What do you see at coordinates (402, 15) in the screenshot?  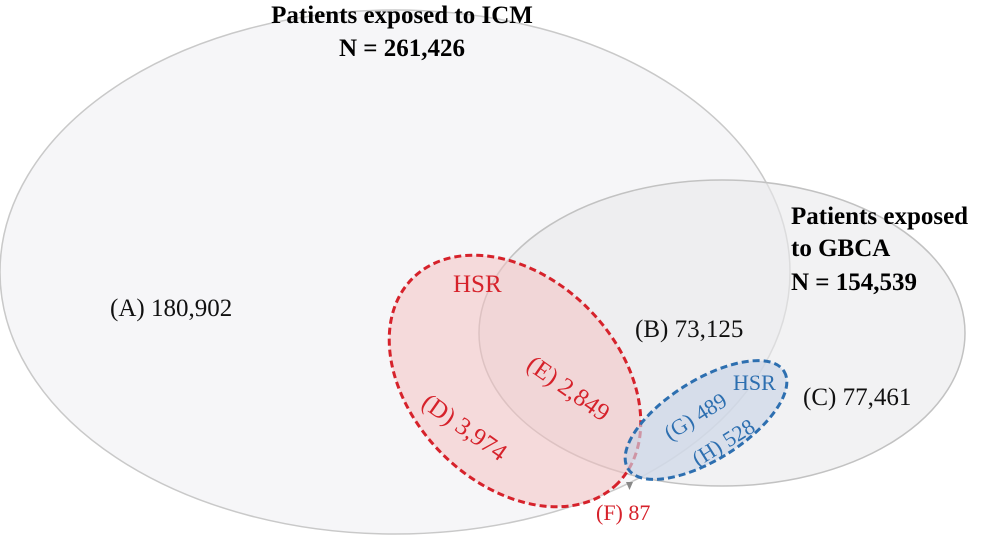 I see `icm-title: Patients exposed to ICM` at bounding box center [402, 15].